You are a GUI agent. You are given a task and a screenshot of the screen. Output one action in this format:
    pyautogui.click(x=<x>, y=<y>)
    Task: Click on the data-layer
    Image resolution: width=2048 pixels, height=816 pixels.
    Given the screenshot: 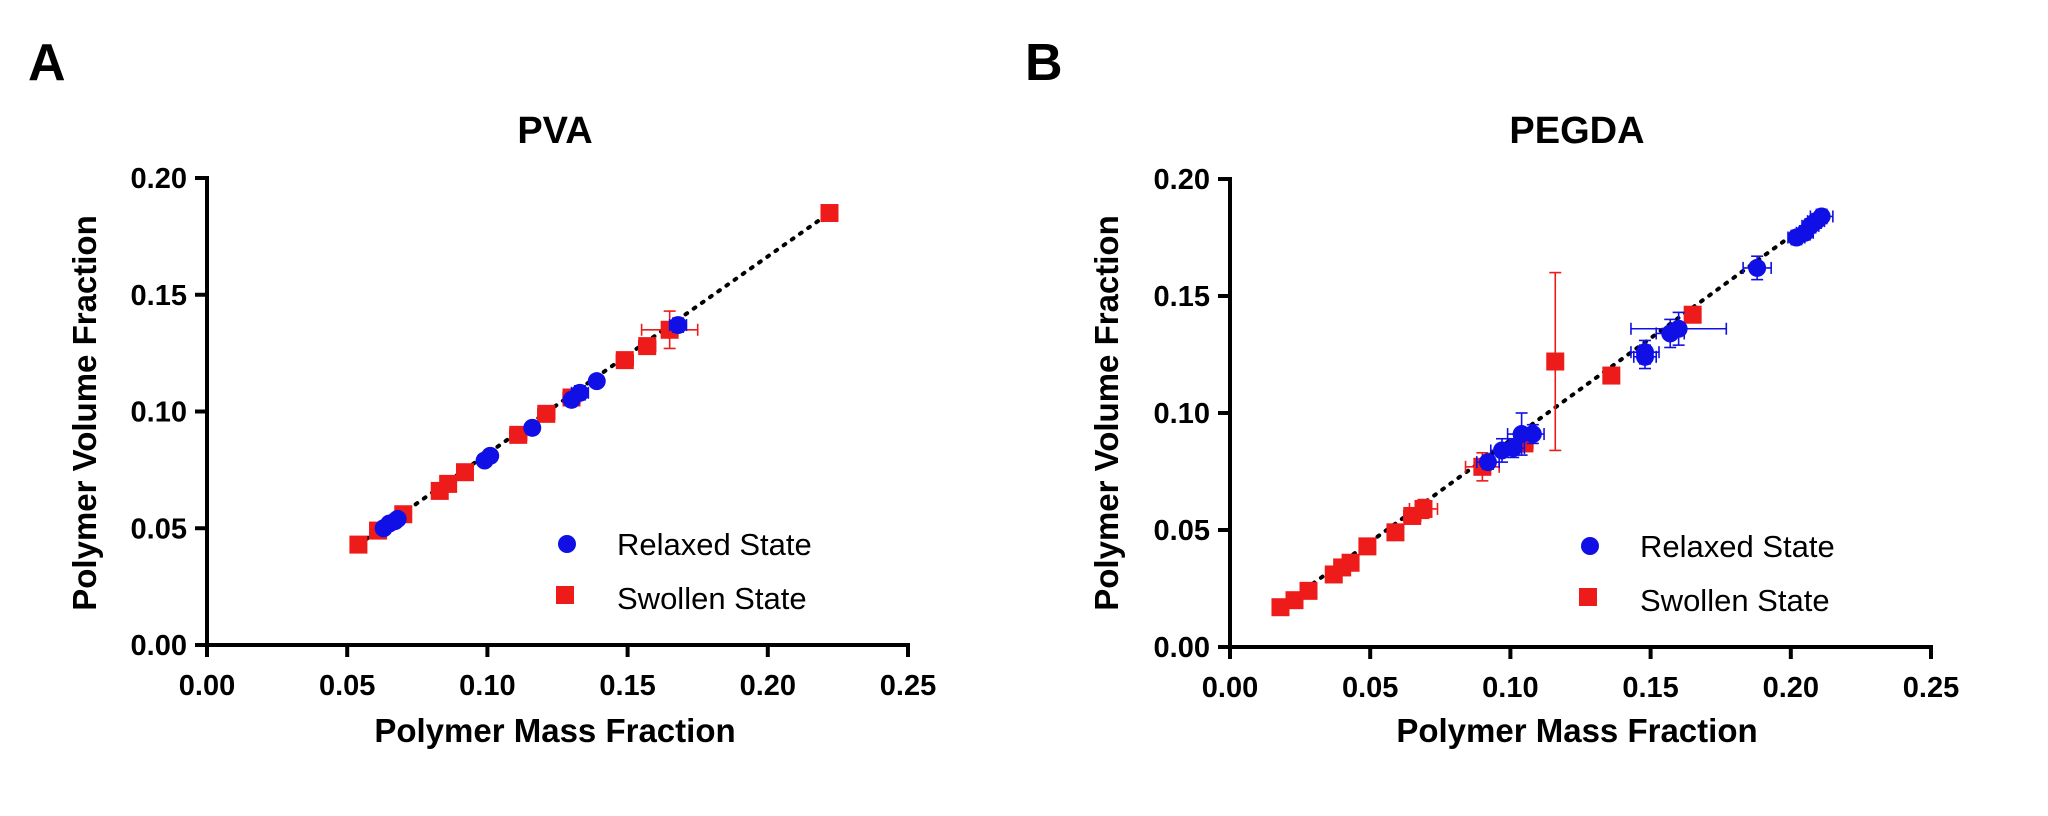 What is the action you would take?
    pyautogui.click(x=1552, y=412)
    